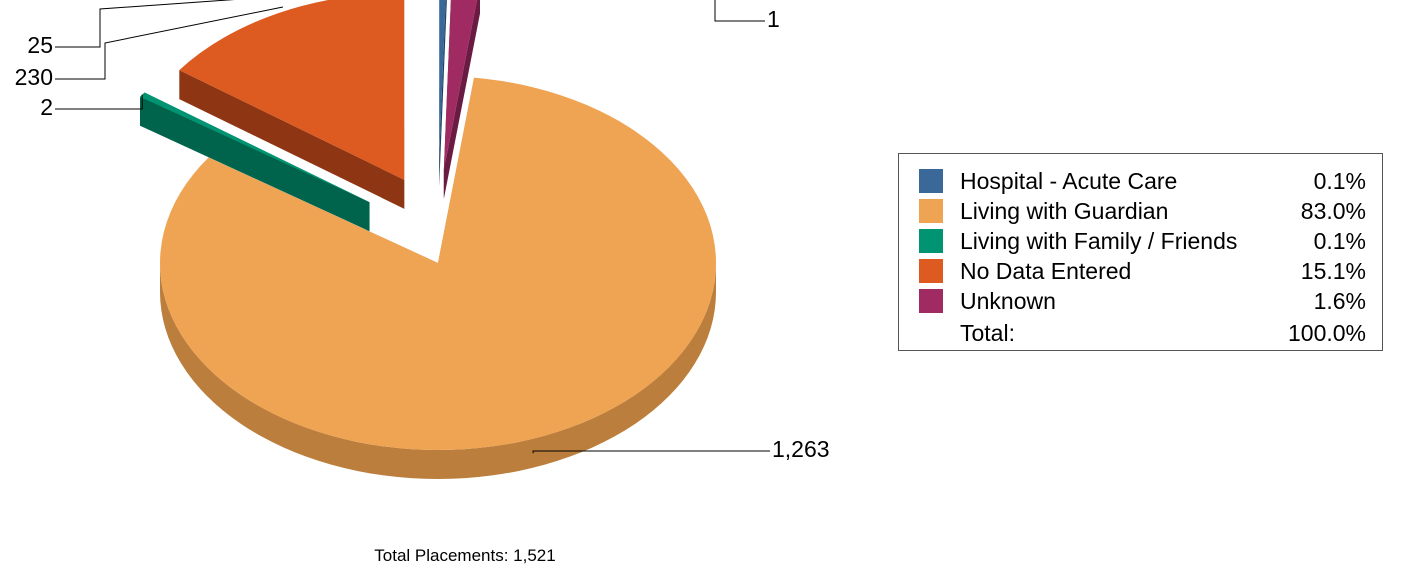  What do you see at coordinates (739, 11) in the screenshot?
I see `leader-line-hospital-acute-care` at bounding box center [739, 11].